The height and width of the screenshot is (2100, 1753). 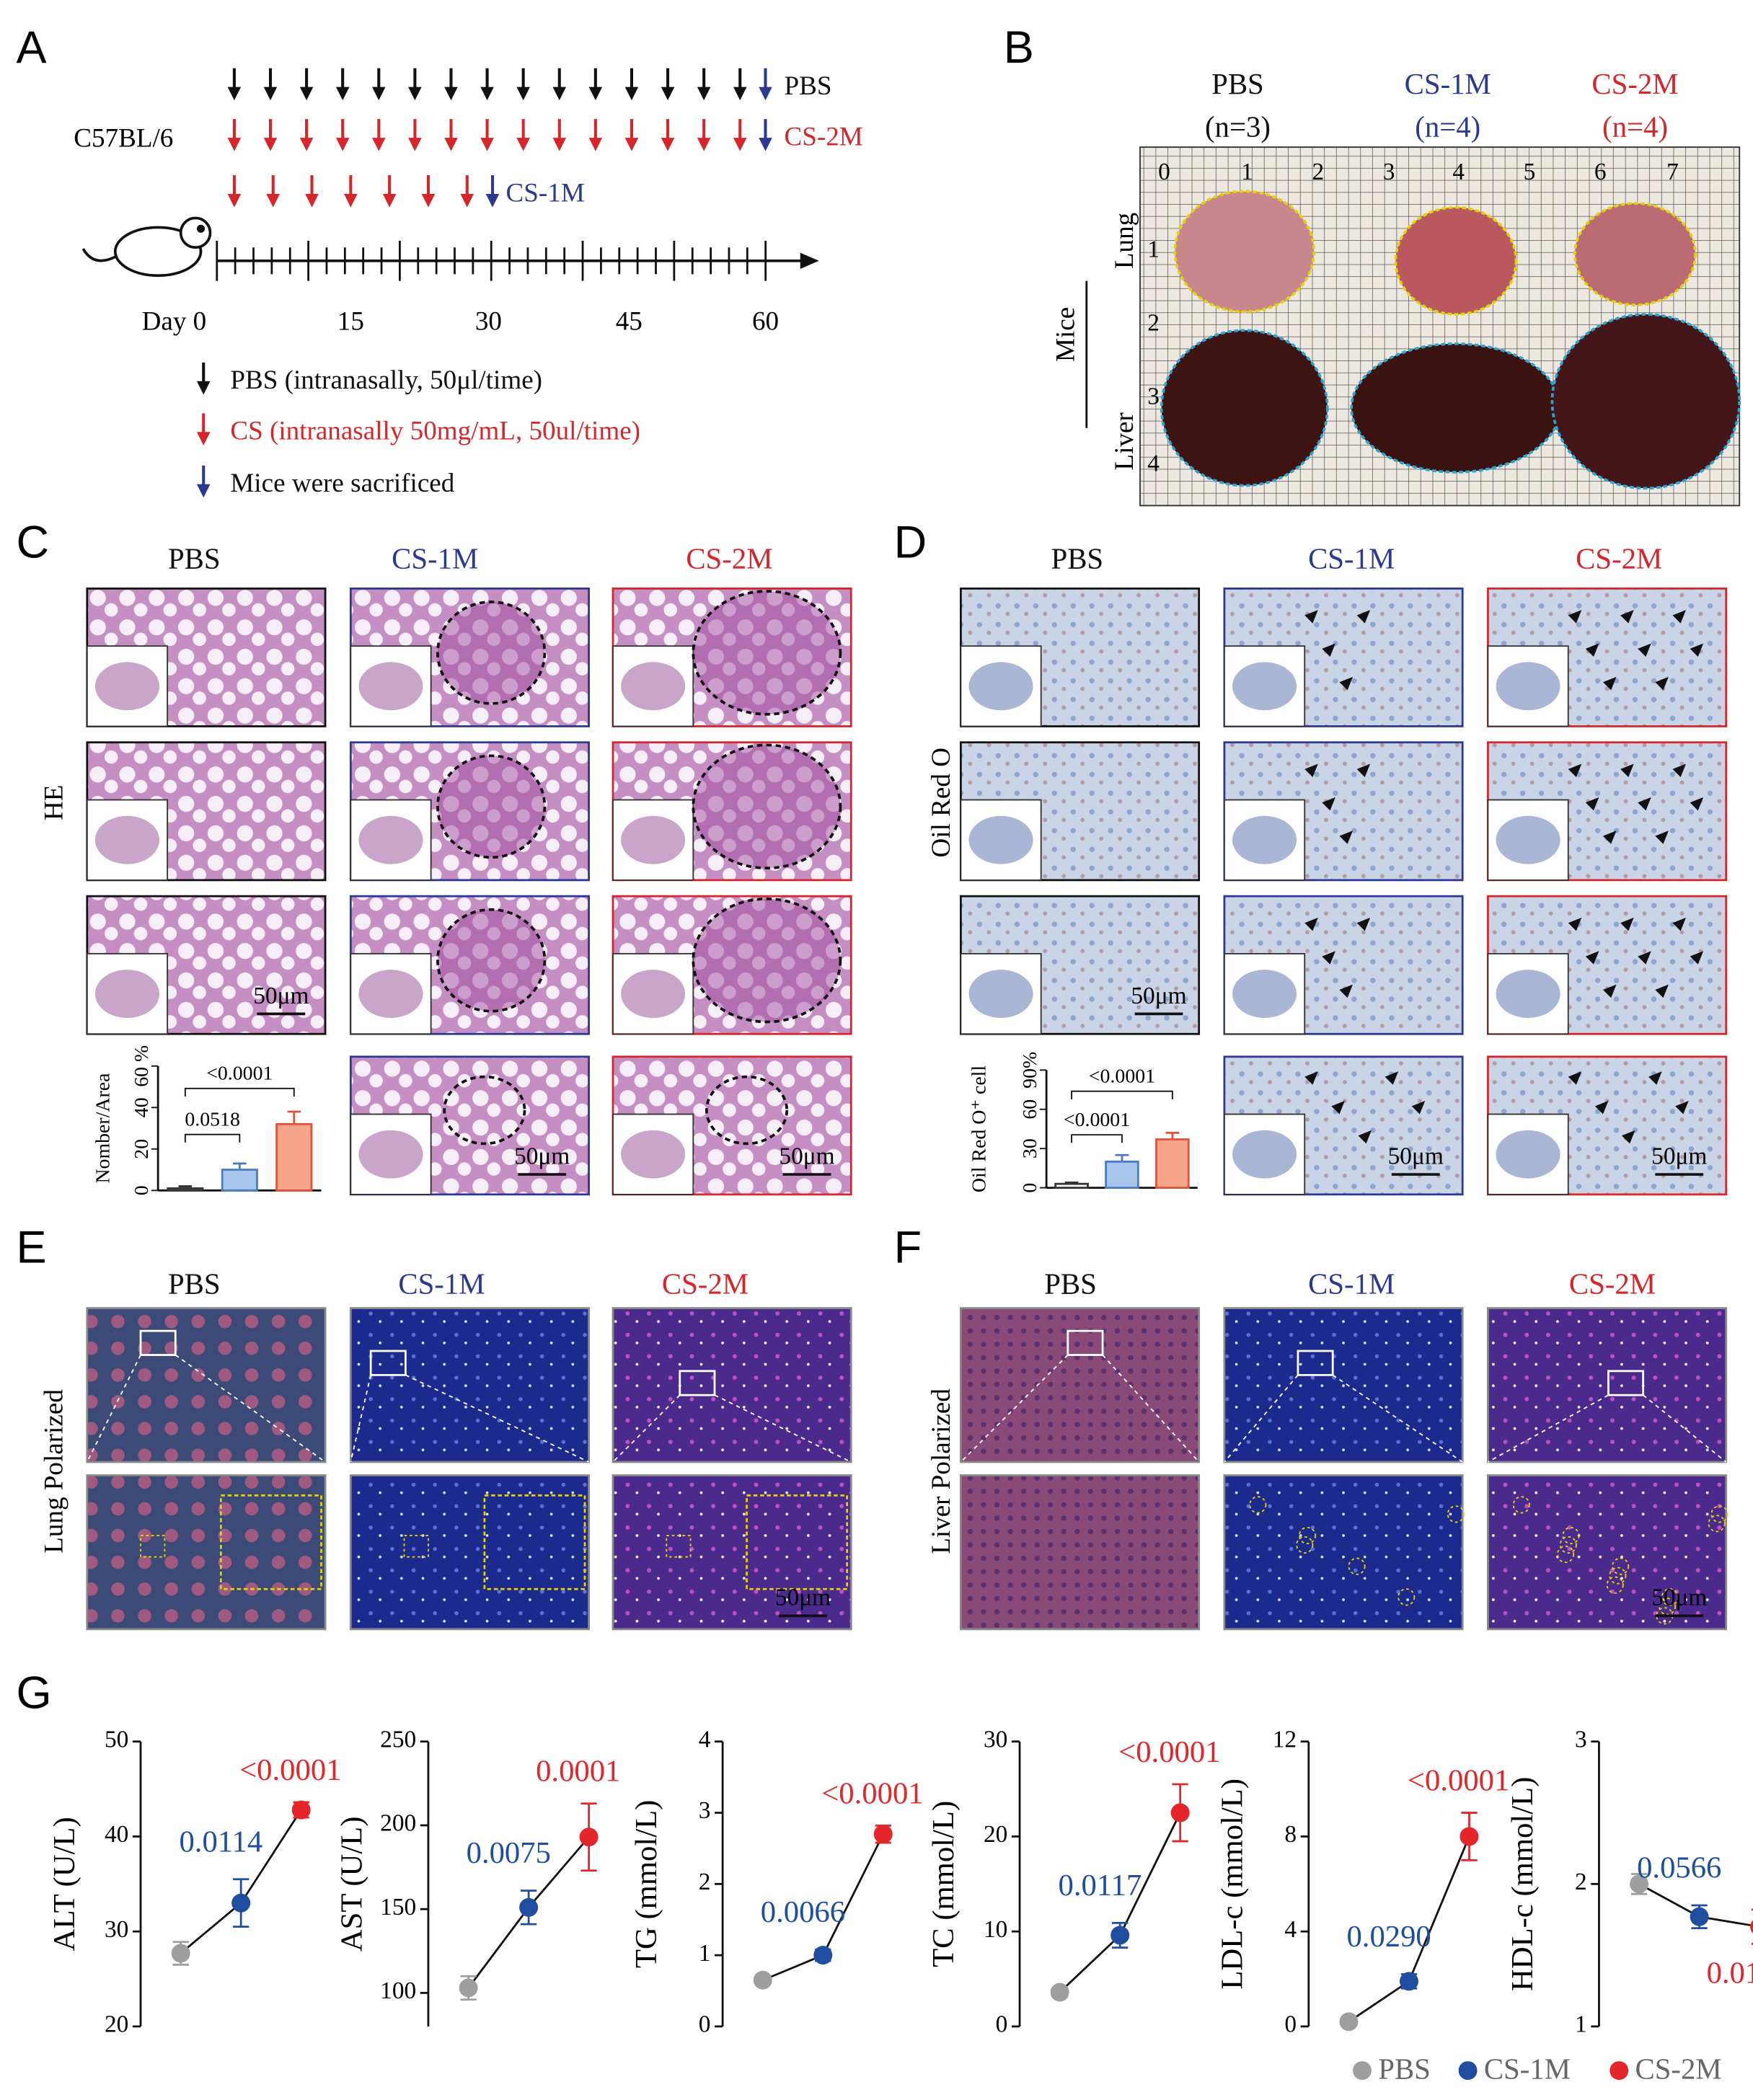 I want to click on organ-label: Lung, so click(x=1124, y=241).